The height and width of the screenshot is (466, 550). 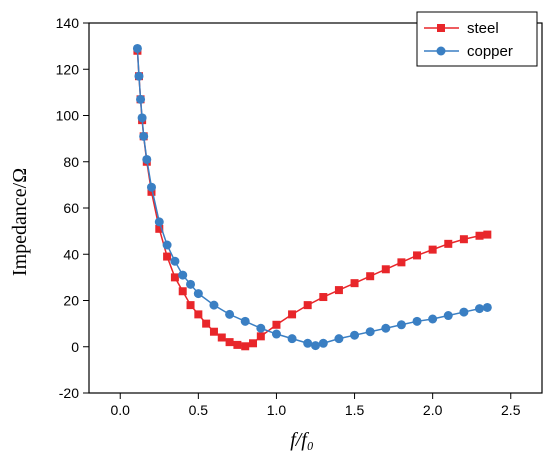 I want to click on x-tick-label: 0.0, so click(x=121, y=410).